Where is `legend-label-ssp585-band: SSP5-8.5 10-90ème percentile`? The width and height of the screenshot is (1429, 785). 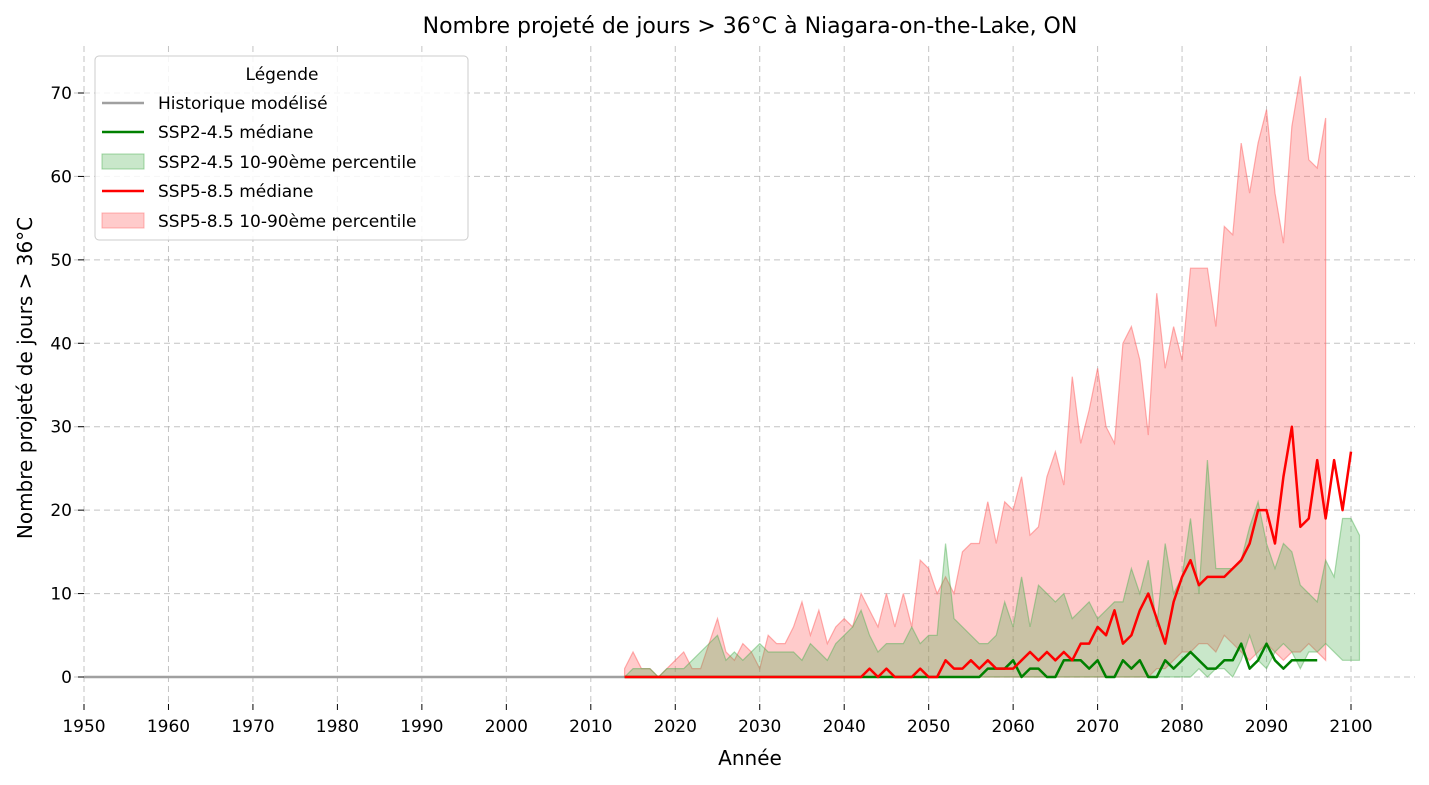
legend-label-ssp585-band: SSP5-8.5 10-90ème percentile is located at coordinates (287, 222).